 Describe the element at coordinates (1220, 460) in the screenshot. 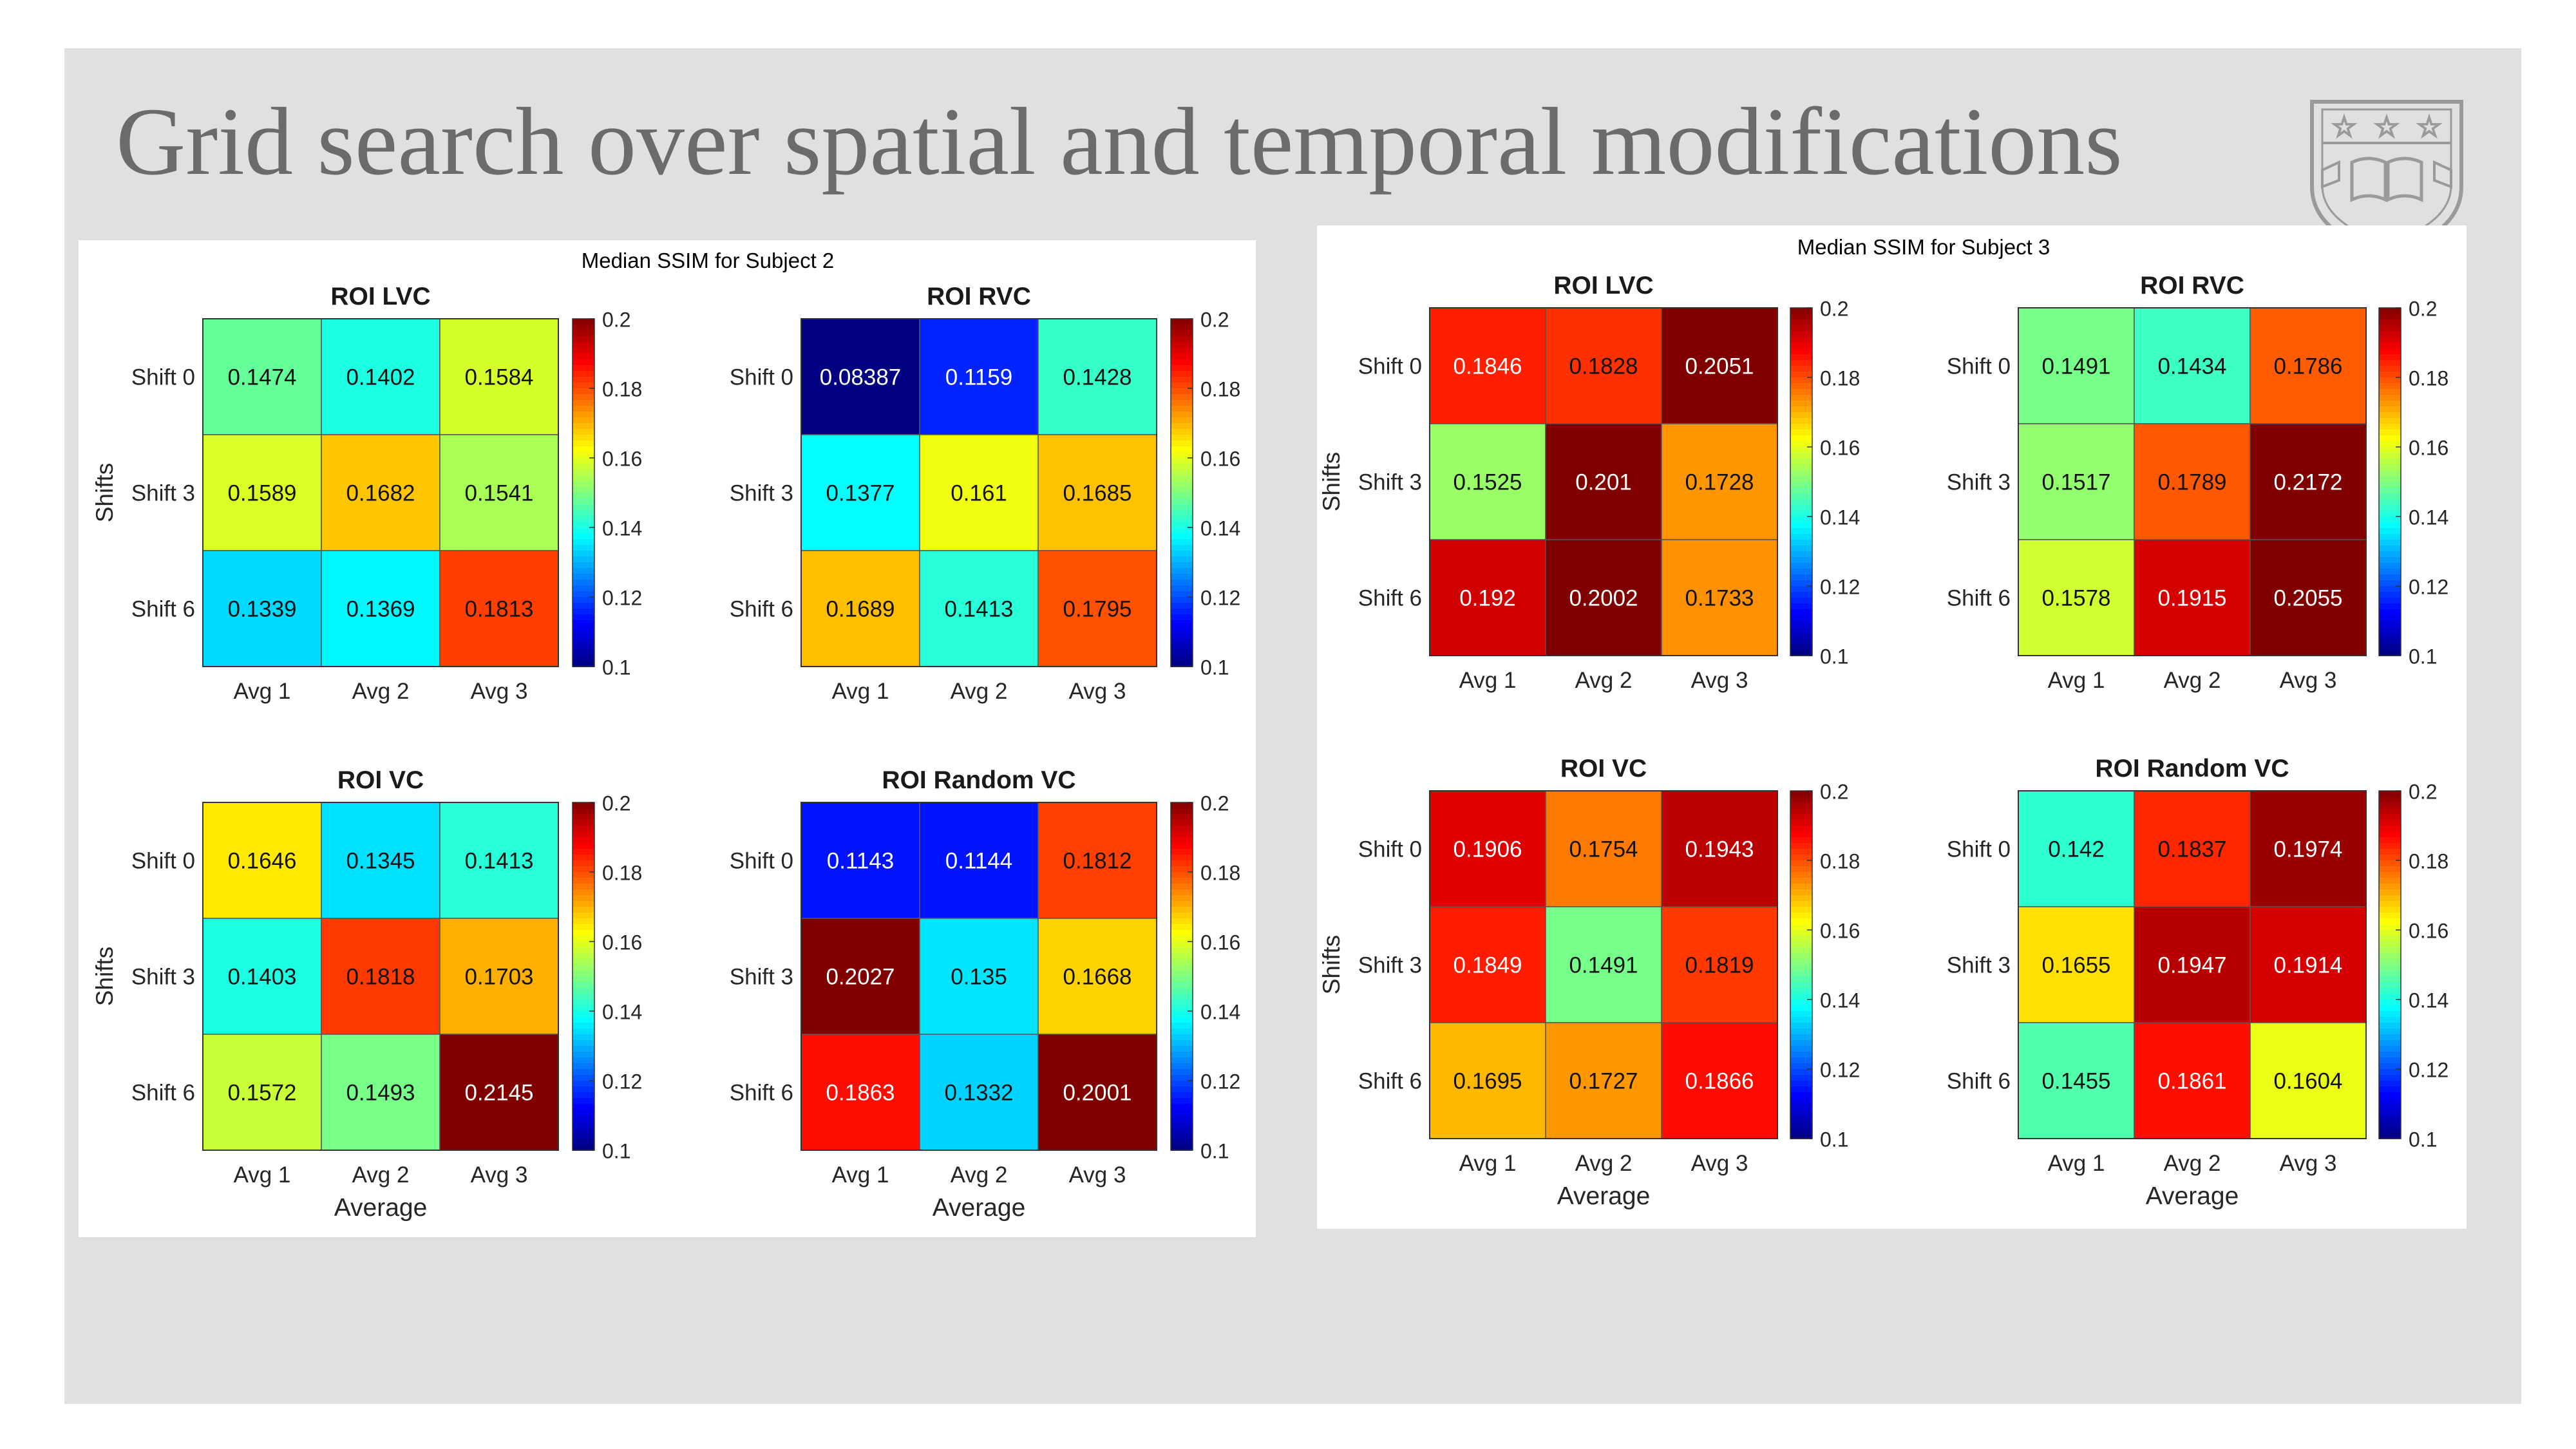

I see `colorbar-tick-label: 0.16` at that location.